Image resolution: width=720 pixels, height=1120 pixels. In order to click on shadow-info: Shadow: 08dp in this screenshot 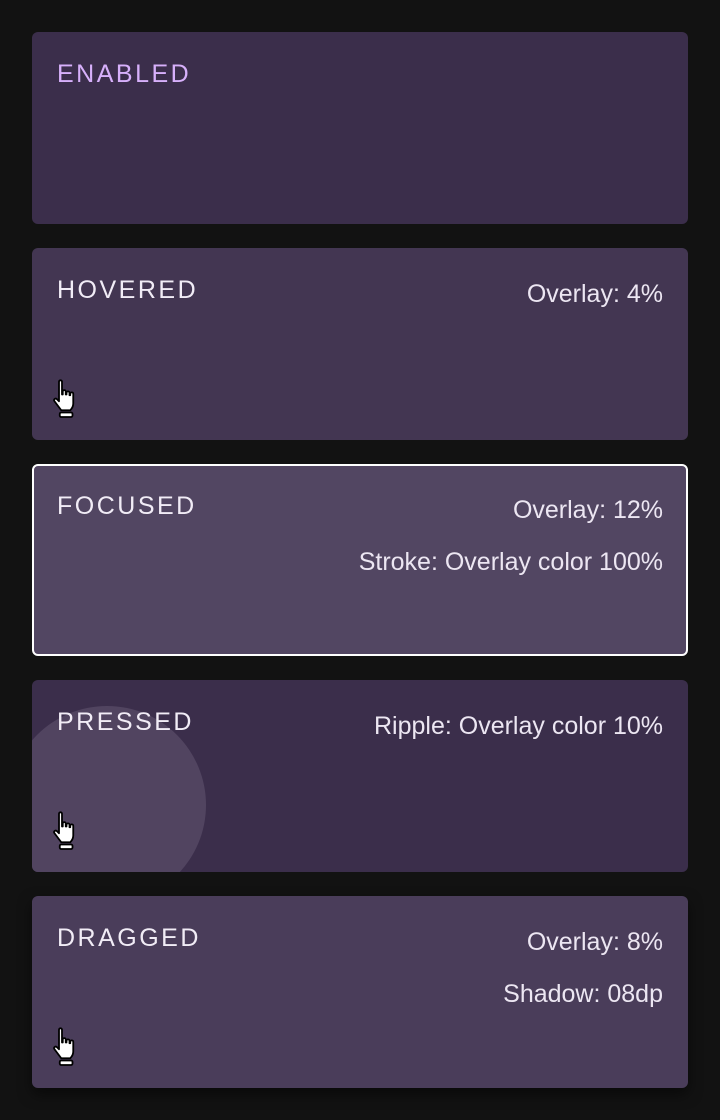, I will do `click(583, 994)`.